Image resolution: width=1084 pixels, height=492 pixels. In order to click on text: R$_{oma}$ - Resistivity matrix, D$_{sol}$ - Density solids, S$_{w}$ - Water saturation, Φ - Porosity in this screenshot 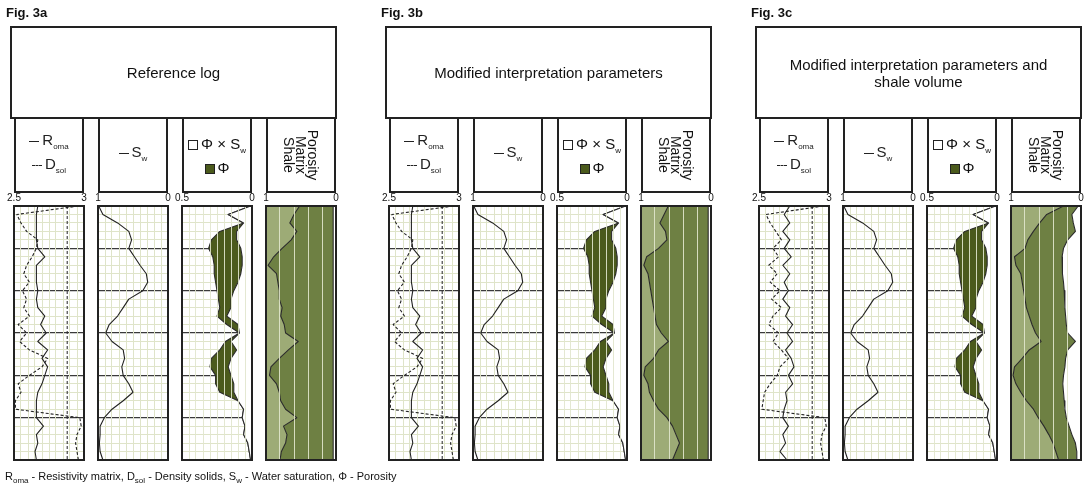, I will do `click(201, 478)`.